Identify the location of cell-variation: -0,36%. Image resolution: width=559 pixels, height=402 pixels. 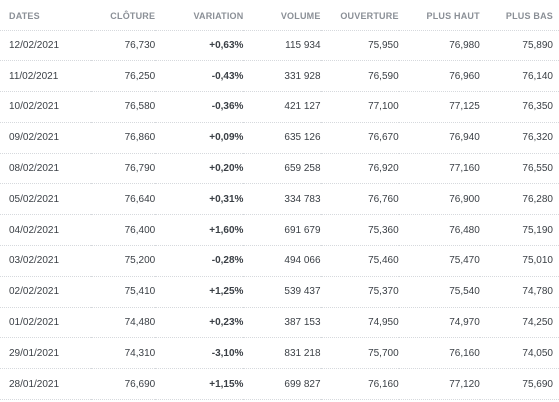
(199, 107).